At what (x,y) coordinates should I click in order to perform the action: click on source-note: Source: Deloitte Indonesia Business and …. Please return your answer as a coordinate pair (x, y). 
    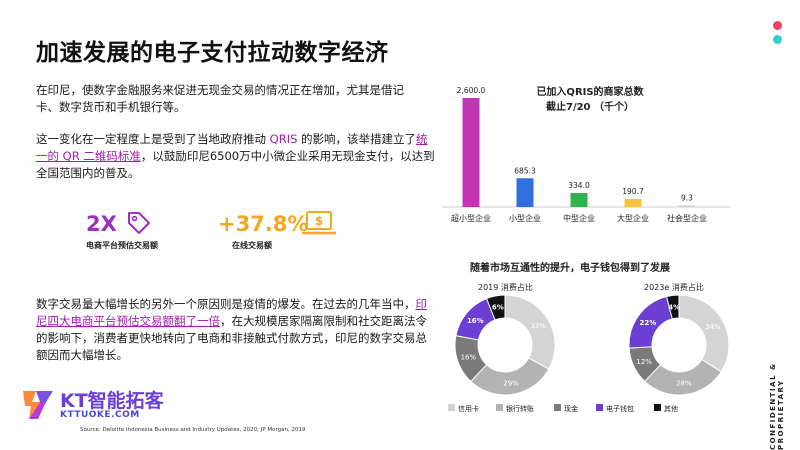
    Looking at the image, I should click on (193, 430).